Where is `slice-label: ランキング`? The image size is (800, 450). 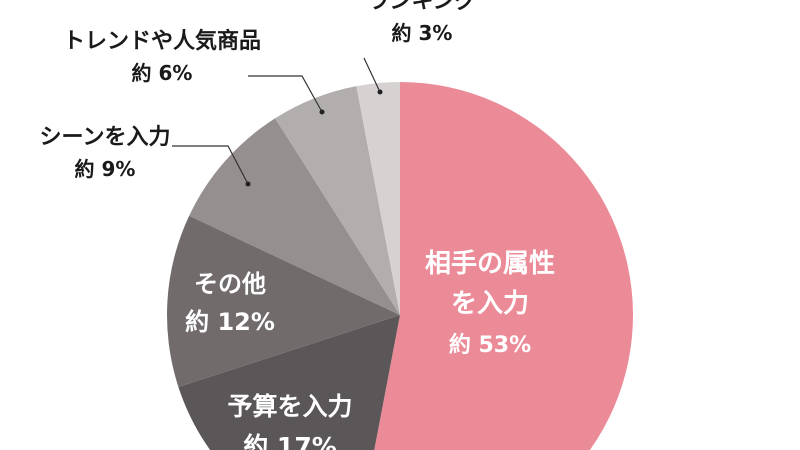
slice-label: ランキング is located at coordinates (421, 7).